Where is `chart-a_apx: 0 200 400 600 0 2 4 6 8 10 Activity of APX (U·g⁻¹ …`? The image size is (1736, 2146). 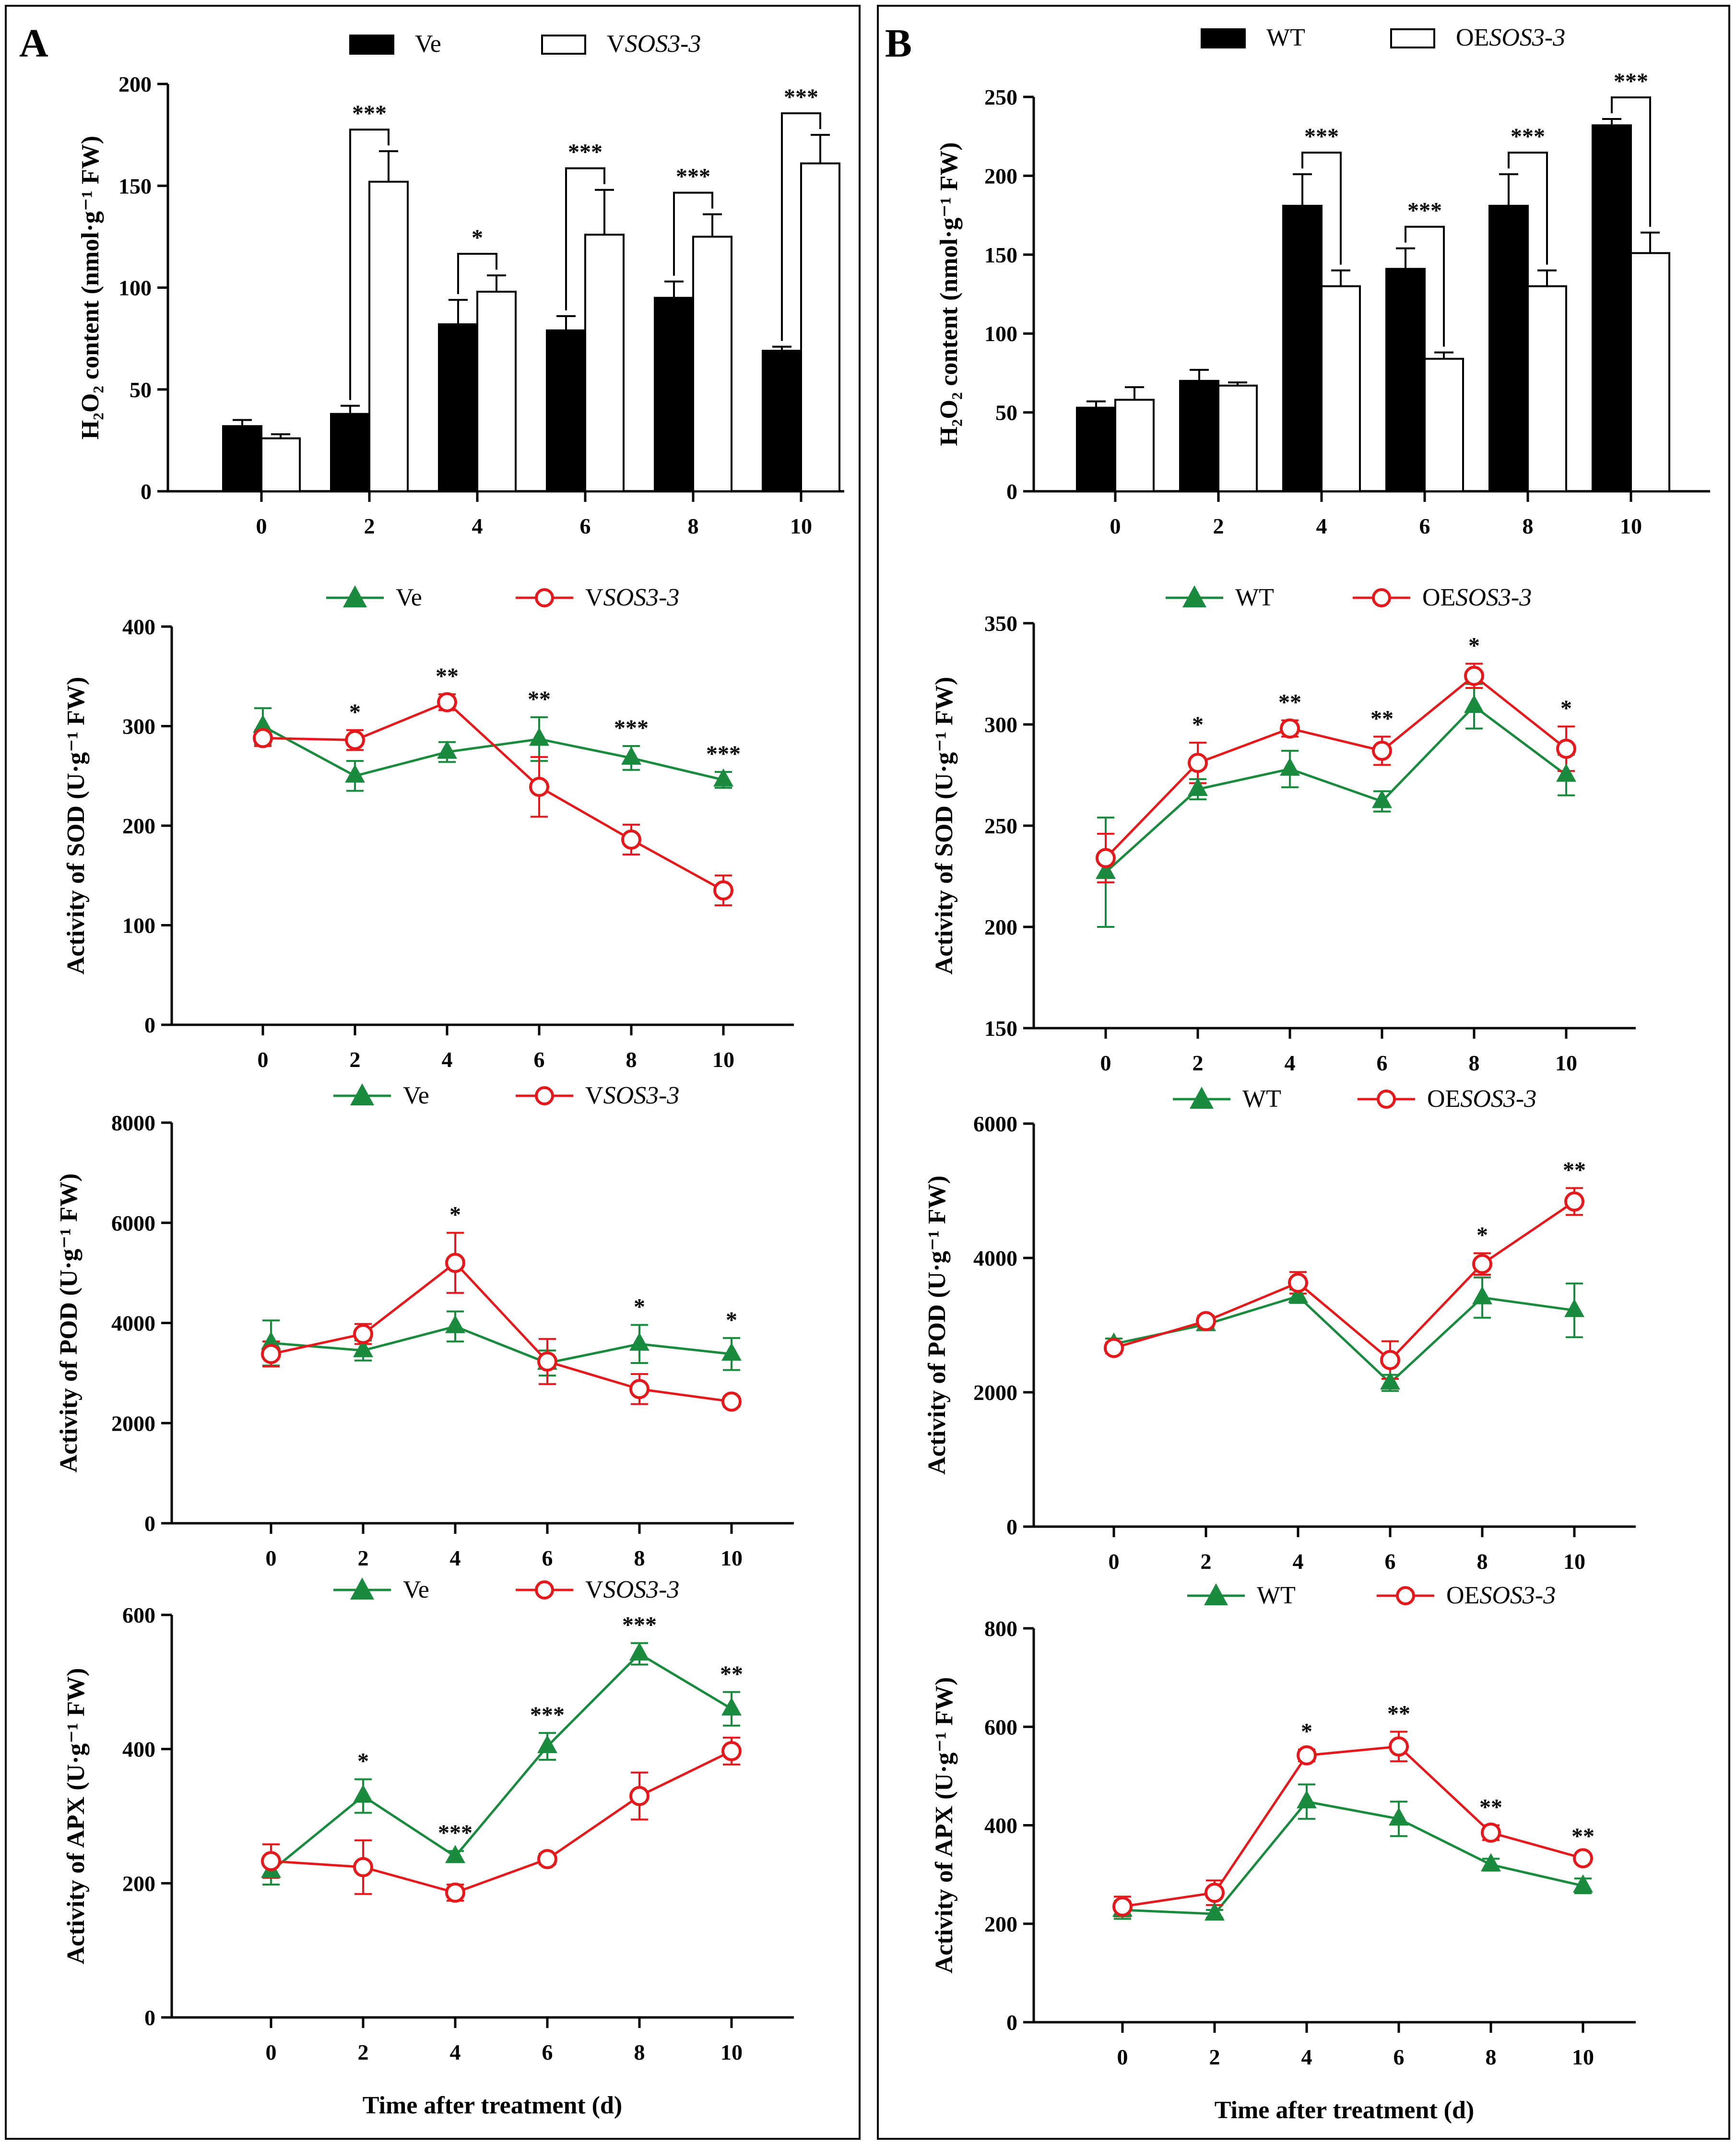 chart-a_apx: 0 200 400 600 0 2 4 6 8 10 Activity of APX (U·g⁻¹ … is located at coordinates (428, 1848).